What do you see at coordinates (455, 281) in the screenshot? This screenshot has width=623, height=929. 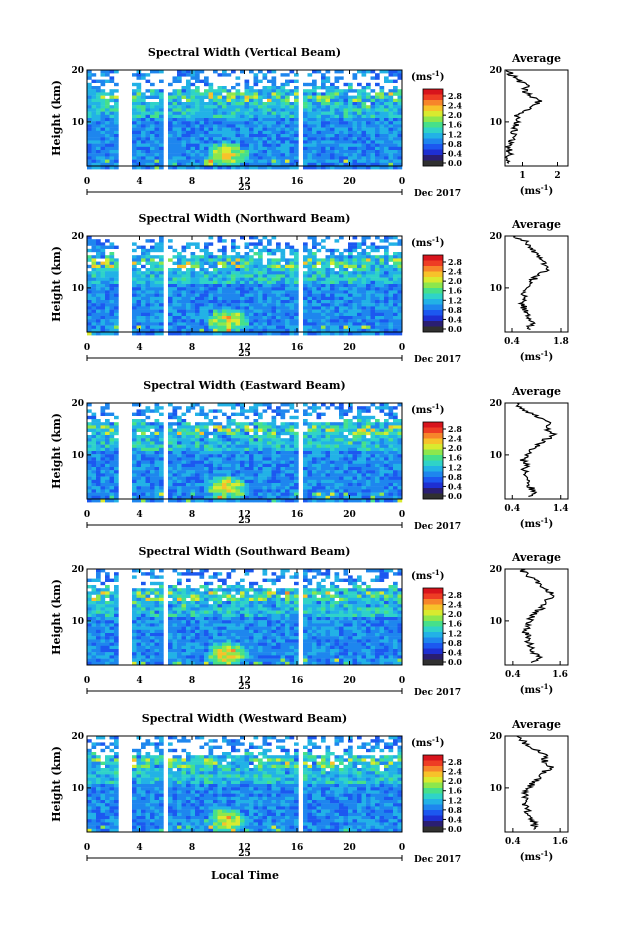 I see `colorbar-tick-label: 2.0` at bounding box center [455, 281].